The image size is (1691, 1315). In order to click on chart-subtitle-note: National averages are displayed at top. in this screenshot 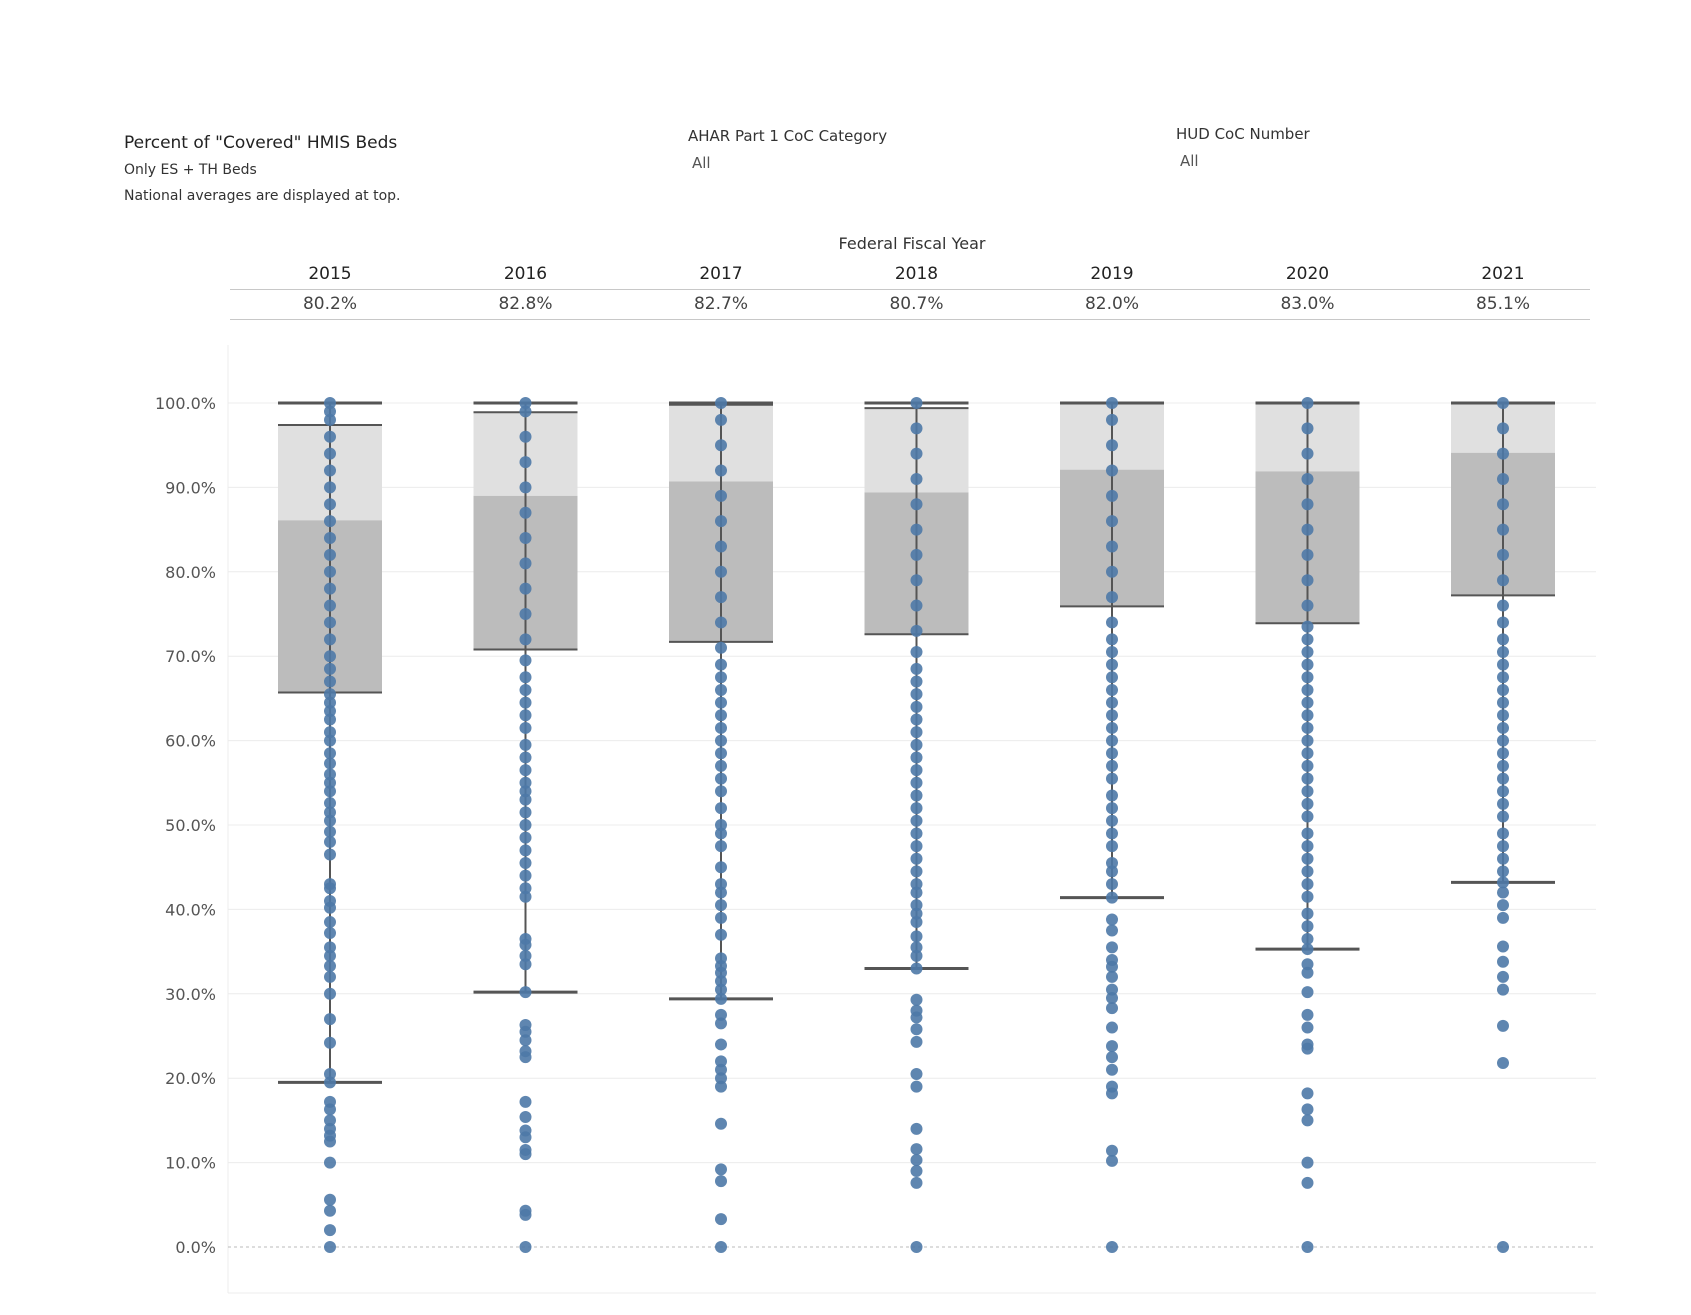, I will do `click(262, 196)`.